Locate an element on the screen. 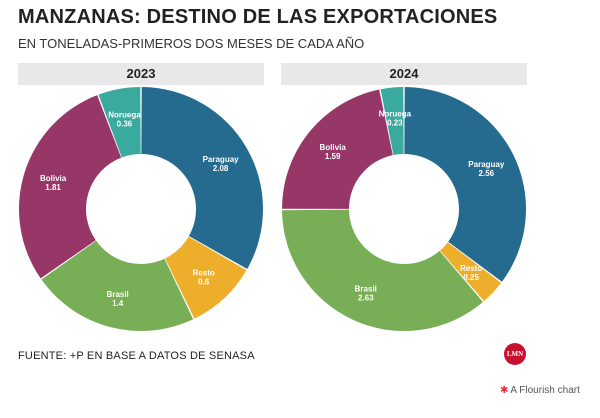  slice-label-2023-noruega: Noruega 0.36 is located at coordinates (124, 120).